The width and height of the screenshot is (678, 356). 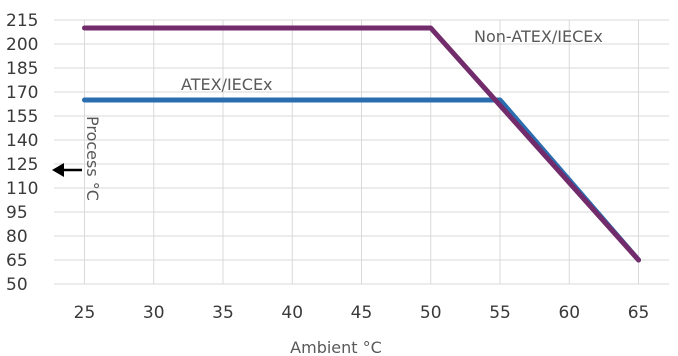 What do you see at coordinates (500, 313) in the screenshot?
I see `x-tick-label: 55` at bounding box center [500, 313].